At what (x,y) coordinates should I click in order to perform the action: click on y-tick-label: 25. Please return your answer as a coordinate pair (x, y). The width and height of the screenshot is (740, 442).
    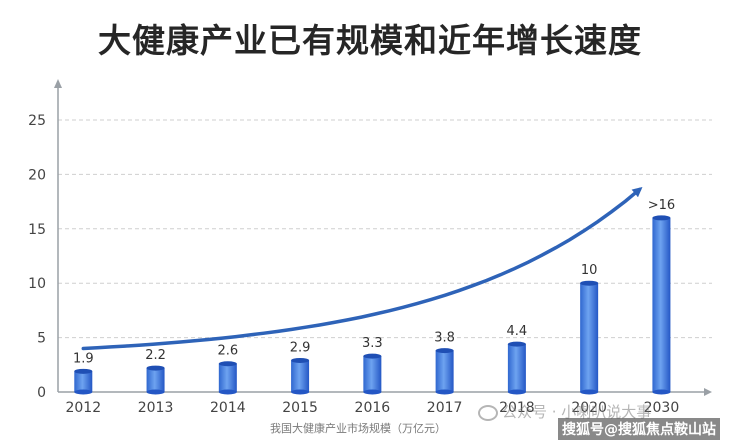
    Looking at the image, I should click on (37, 121).